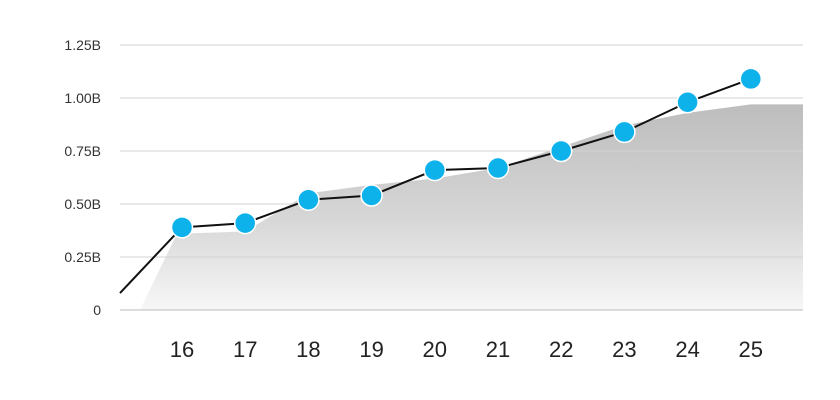 Image resolution: width=840 pixels, height=400 pixels. I want to click on y-tick-label: 0.50B, so click(82, 204).